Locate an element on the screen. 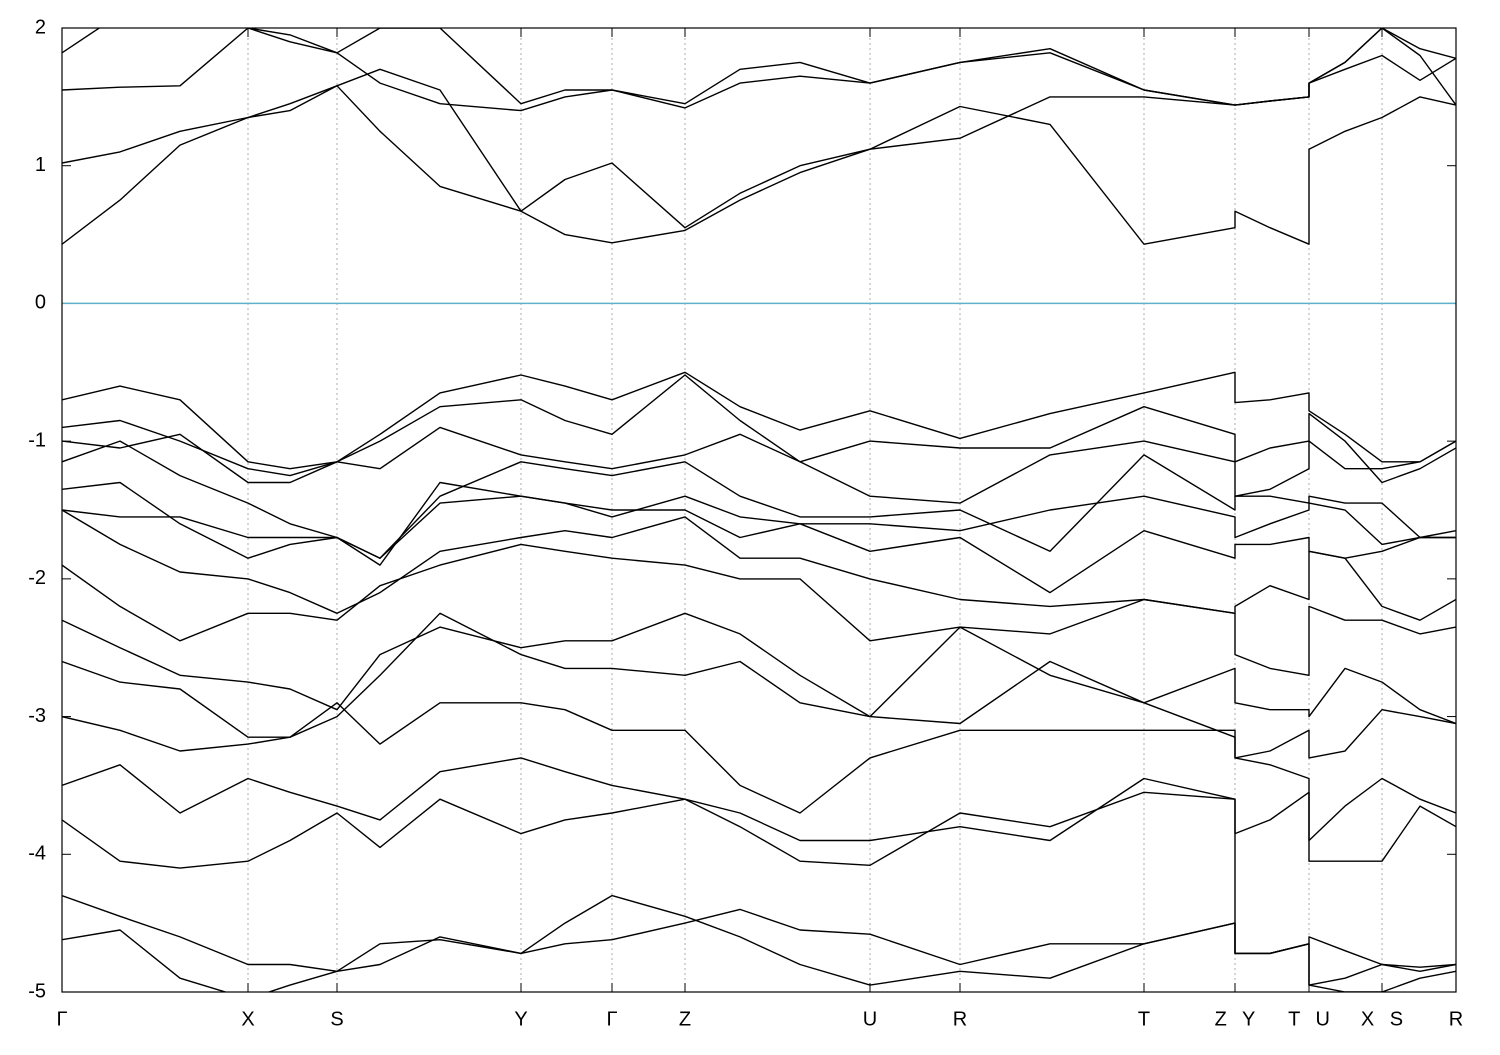 Image resolution: width=1500 pixels, height=1055 pixels. y-tick-label: -5 is located at coordinates (37, 991).